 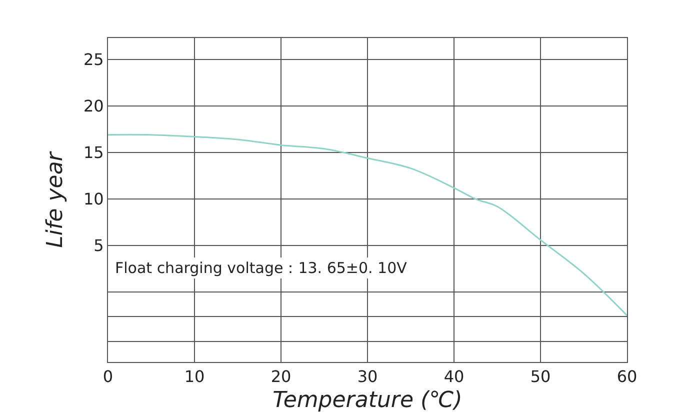 I want to click on x-tick-label: 40, so click(x=454, y=376).